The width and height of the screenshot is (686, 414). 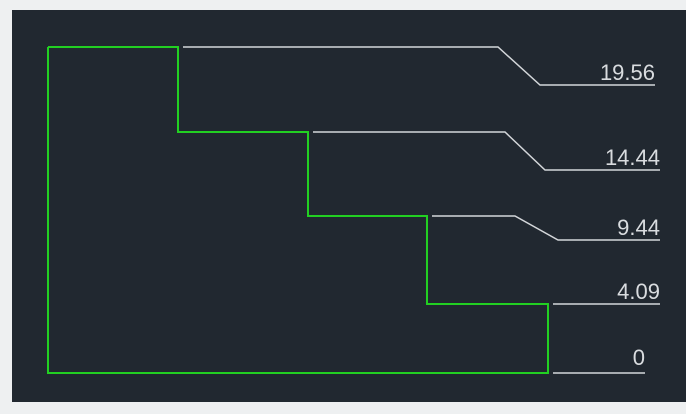 I want to click on elevation-label: 14.44, so click(x=632, y=157).